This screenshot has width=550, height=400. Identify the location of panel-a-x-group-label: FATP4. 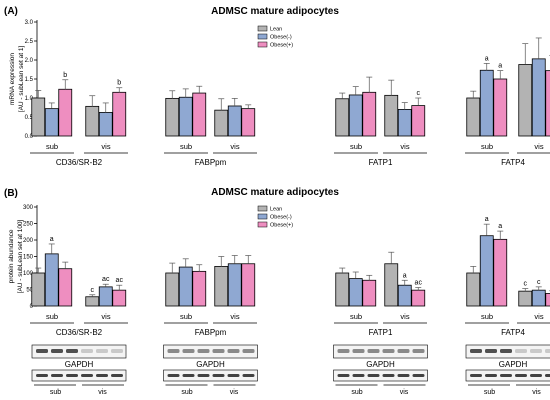
(513, 162).